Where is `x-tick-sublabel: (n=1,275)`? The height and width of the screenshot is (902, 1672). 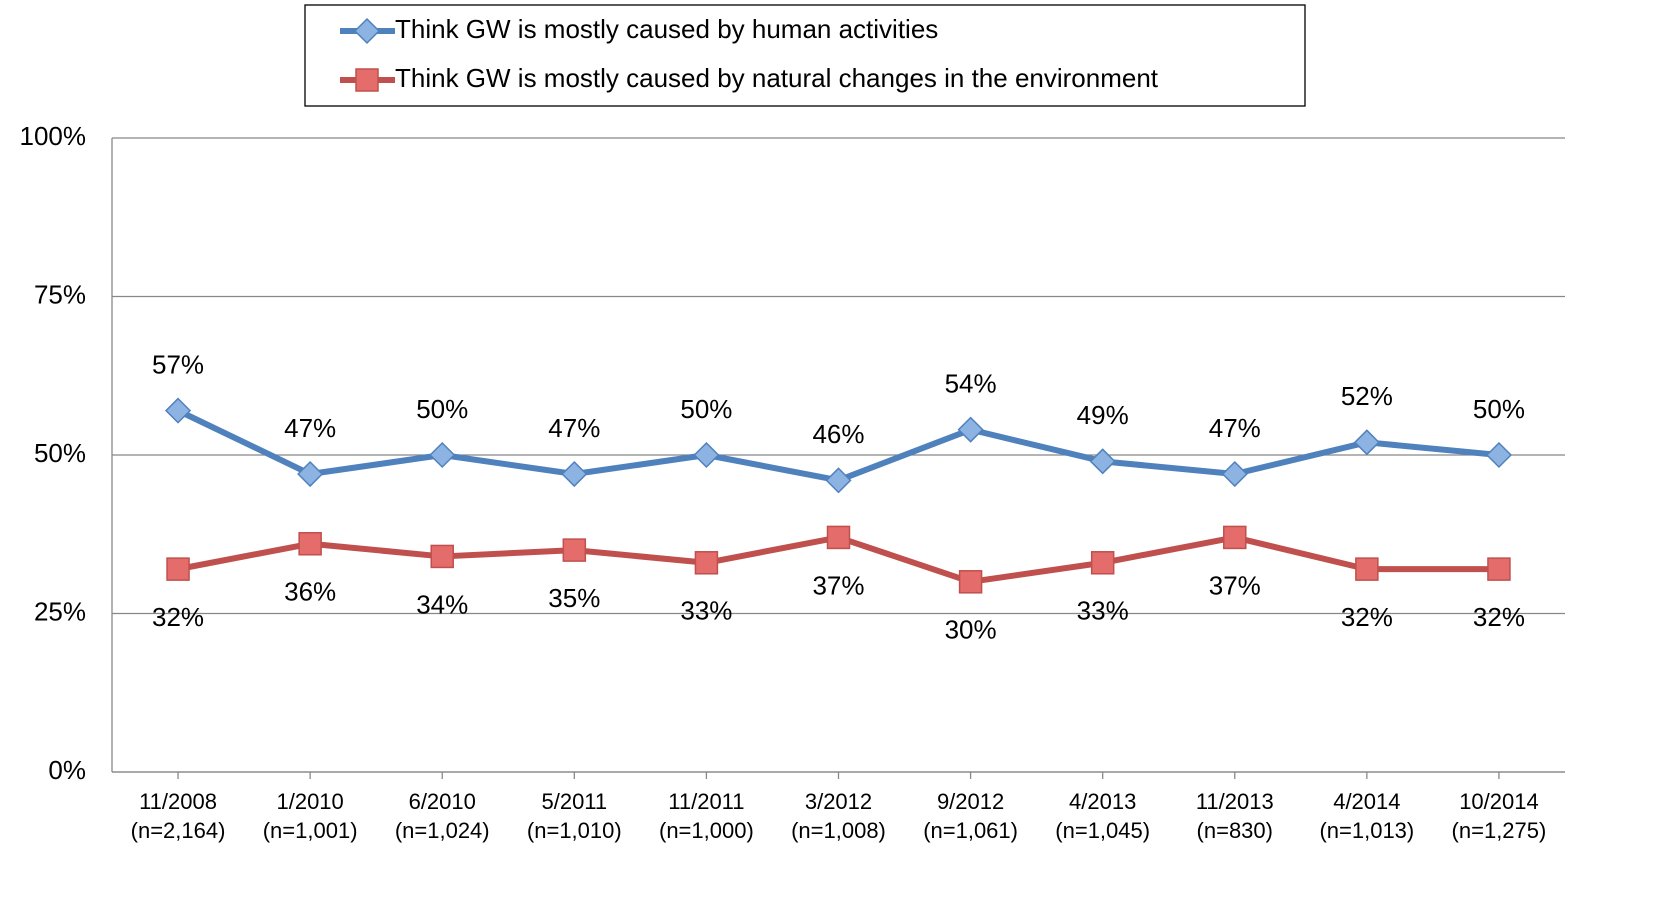
x-tick-sublabel: (n=1,275) is located at coordinates (1499, 830).